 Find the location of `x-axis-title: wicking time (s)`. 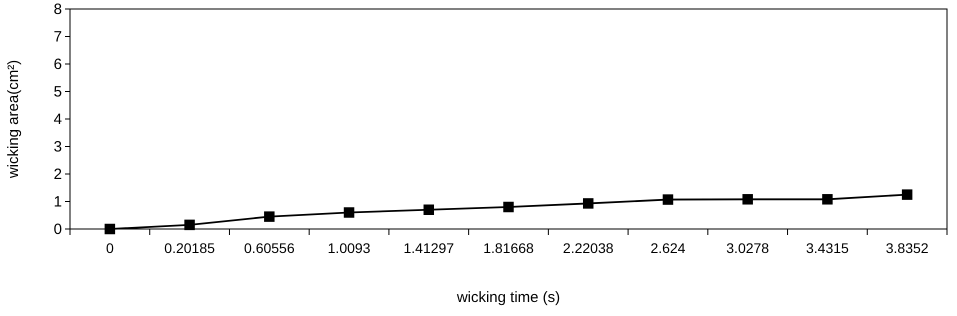

x-axis-title: wicking time (s) is located at coordinates (508, 297).